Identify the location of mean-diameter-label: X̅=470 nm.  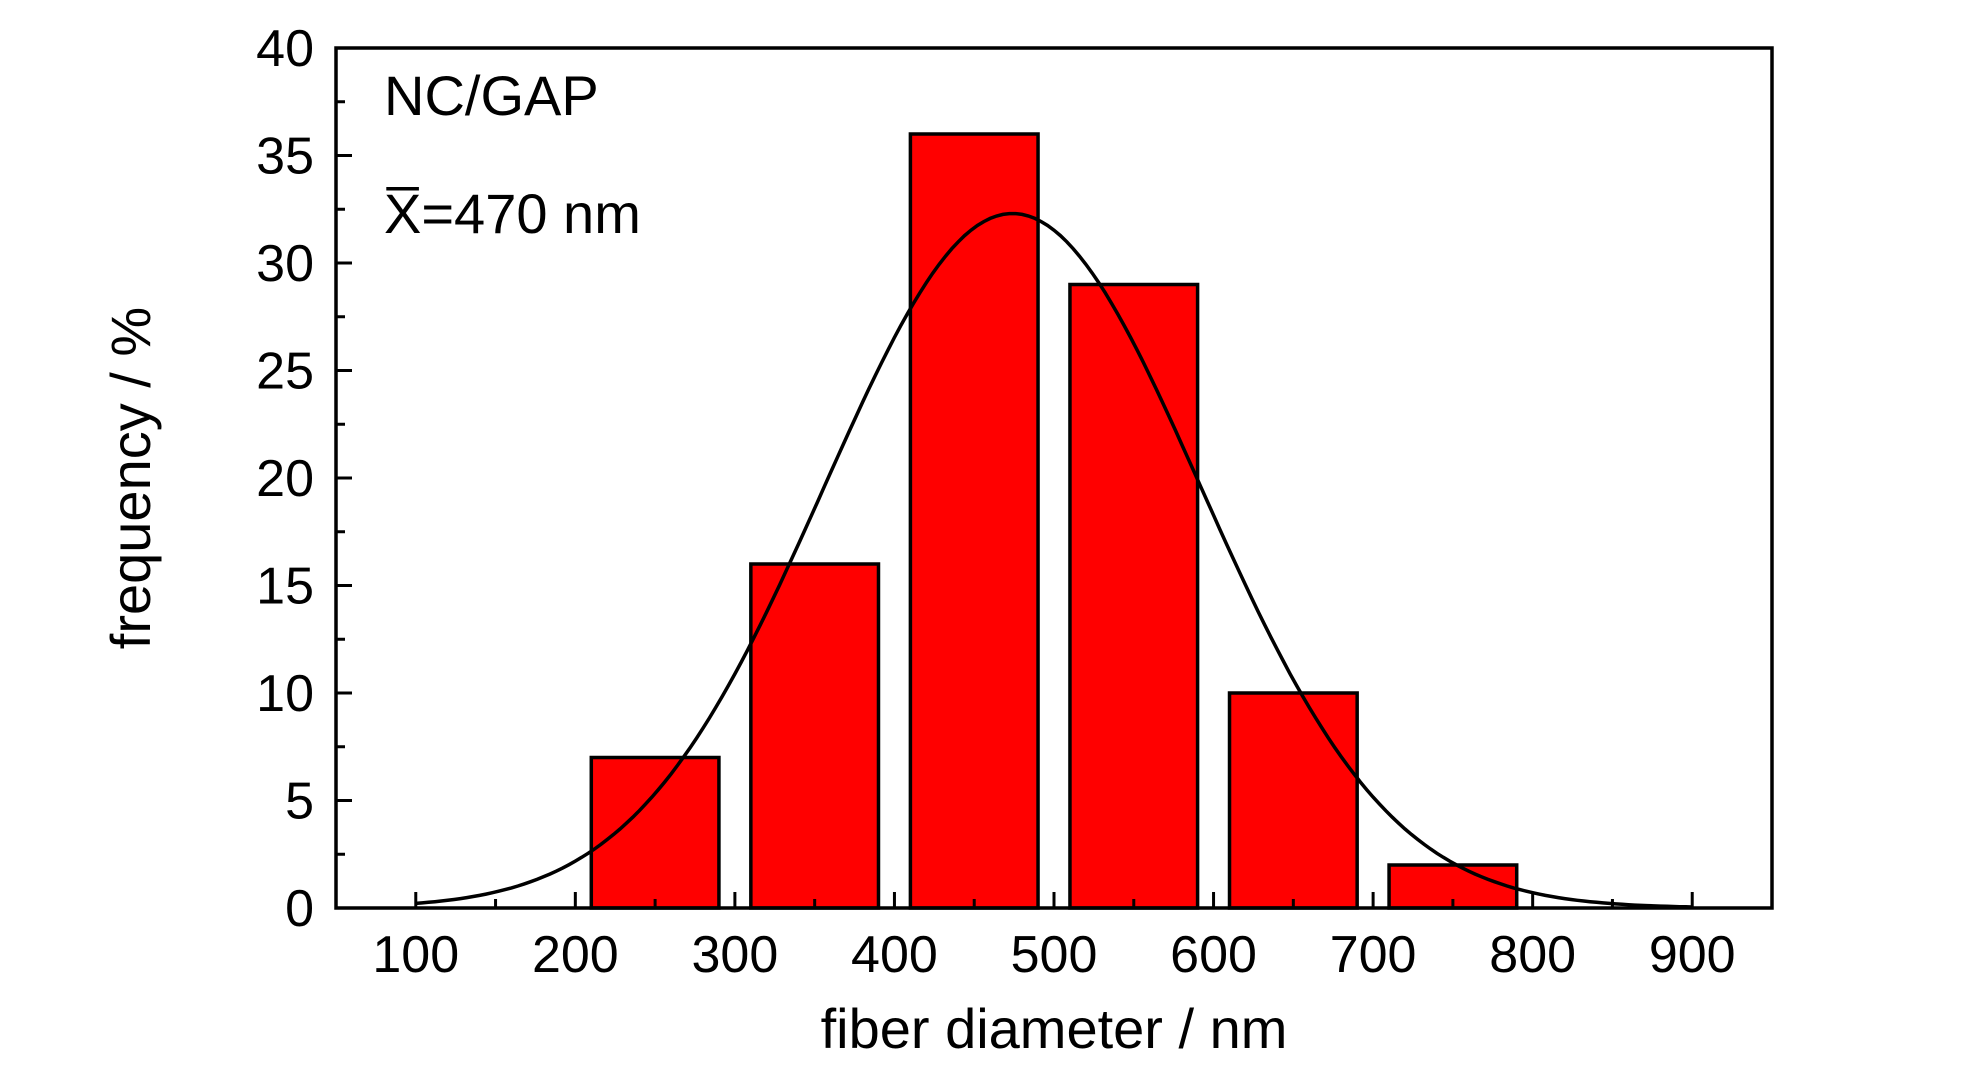
(512, 213).